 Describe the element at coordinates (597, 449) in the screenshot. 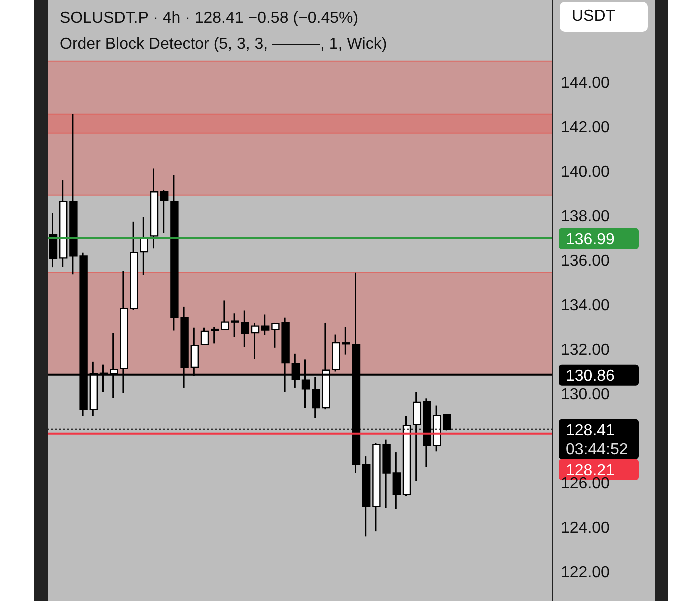

I see `text: 03:44:52` at that location.